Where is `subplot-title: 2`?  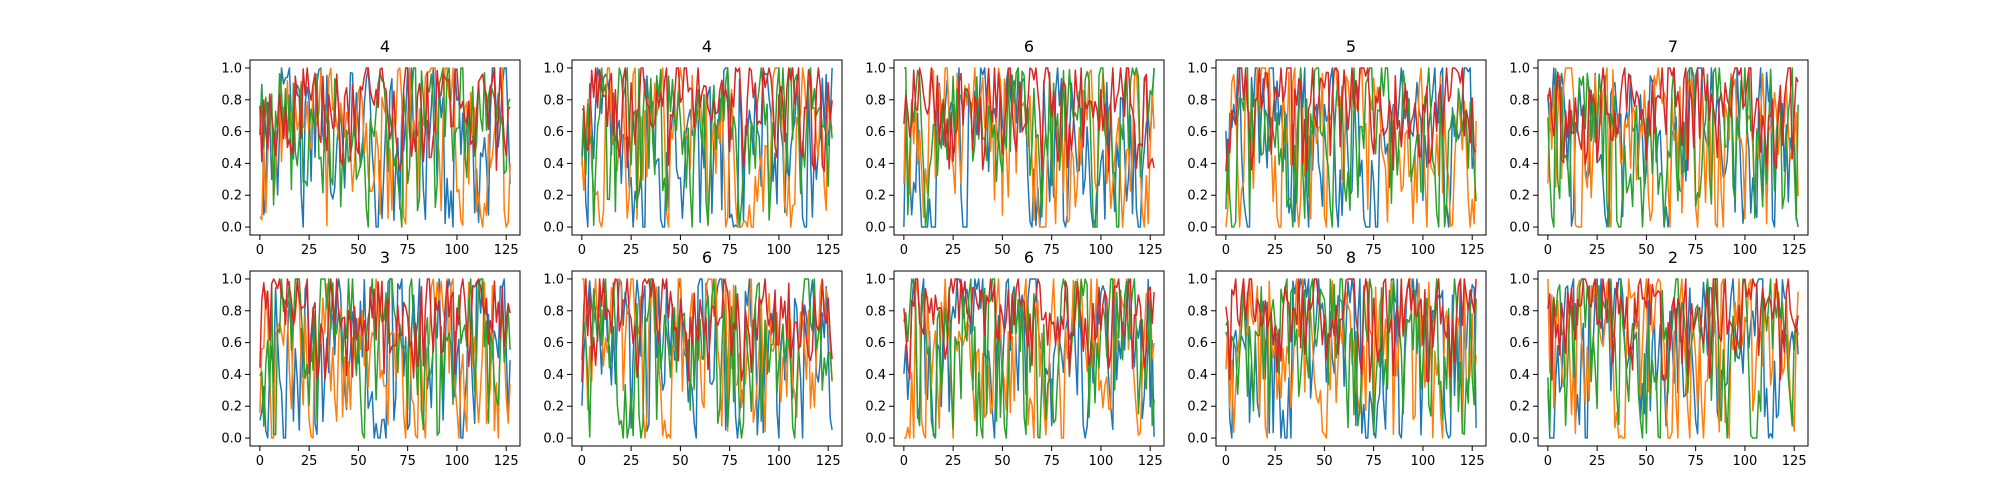 subplot-title: 2 is located at coordinates (1673, 257).